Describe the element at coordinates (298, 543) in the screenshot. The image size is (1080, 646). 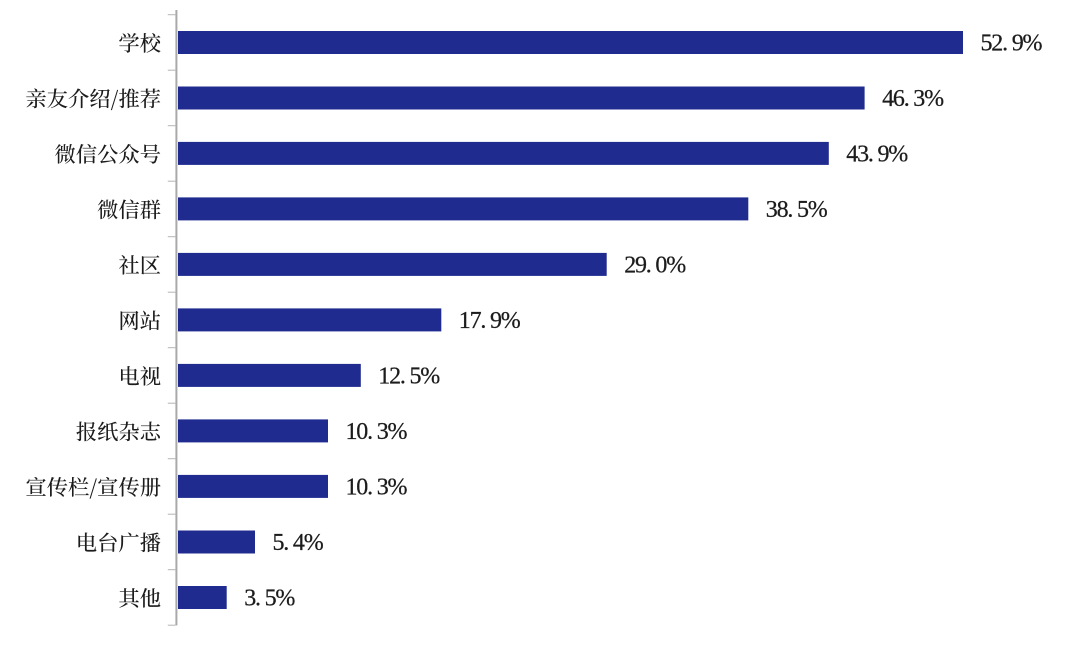
I see `svg-text: 5. 4%` at that location.